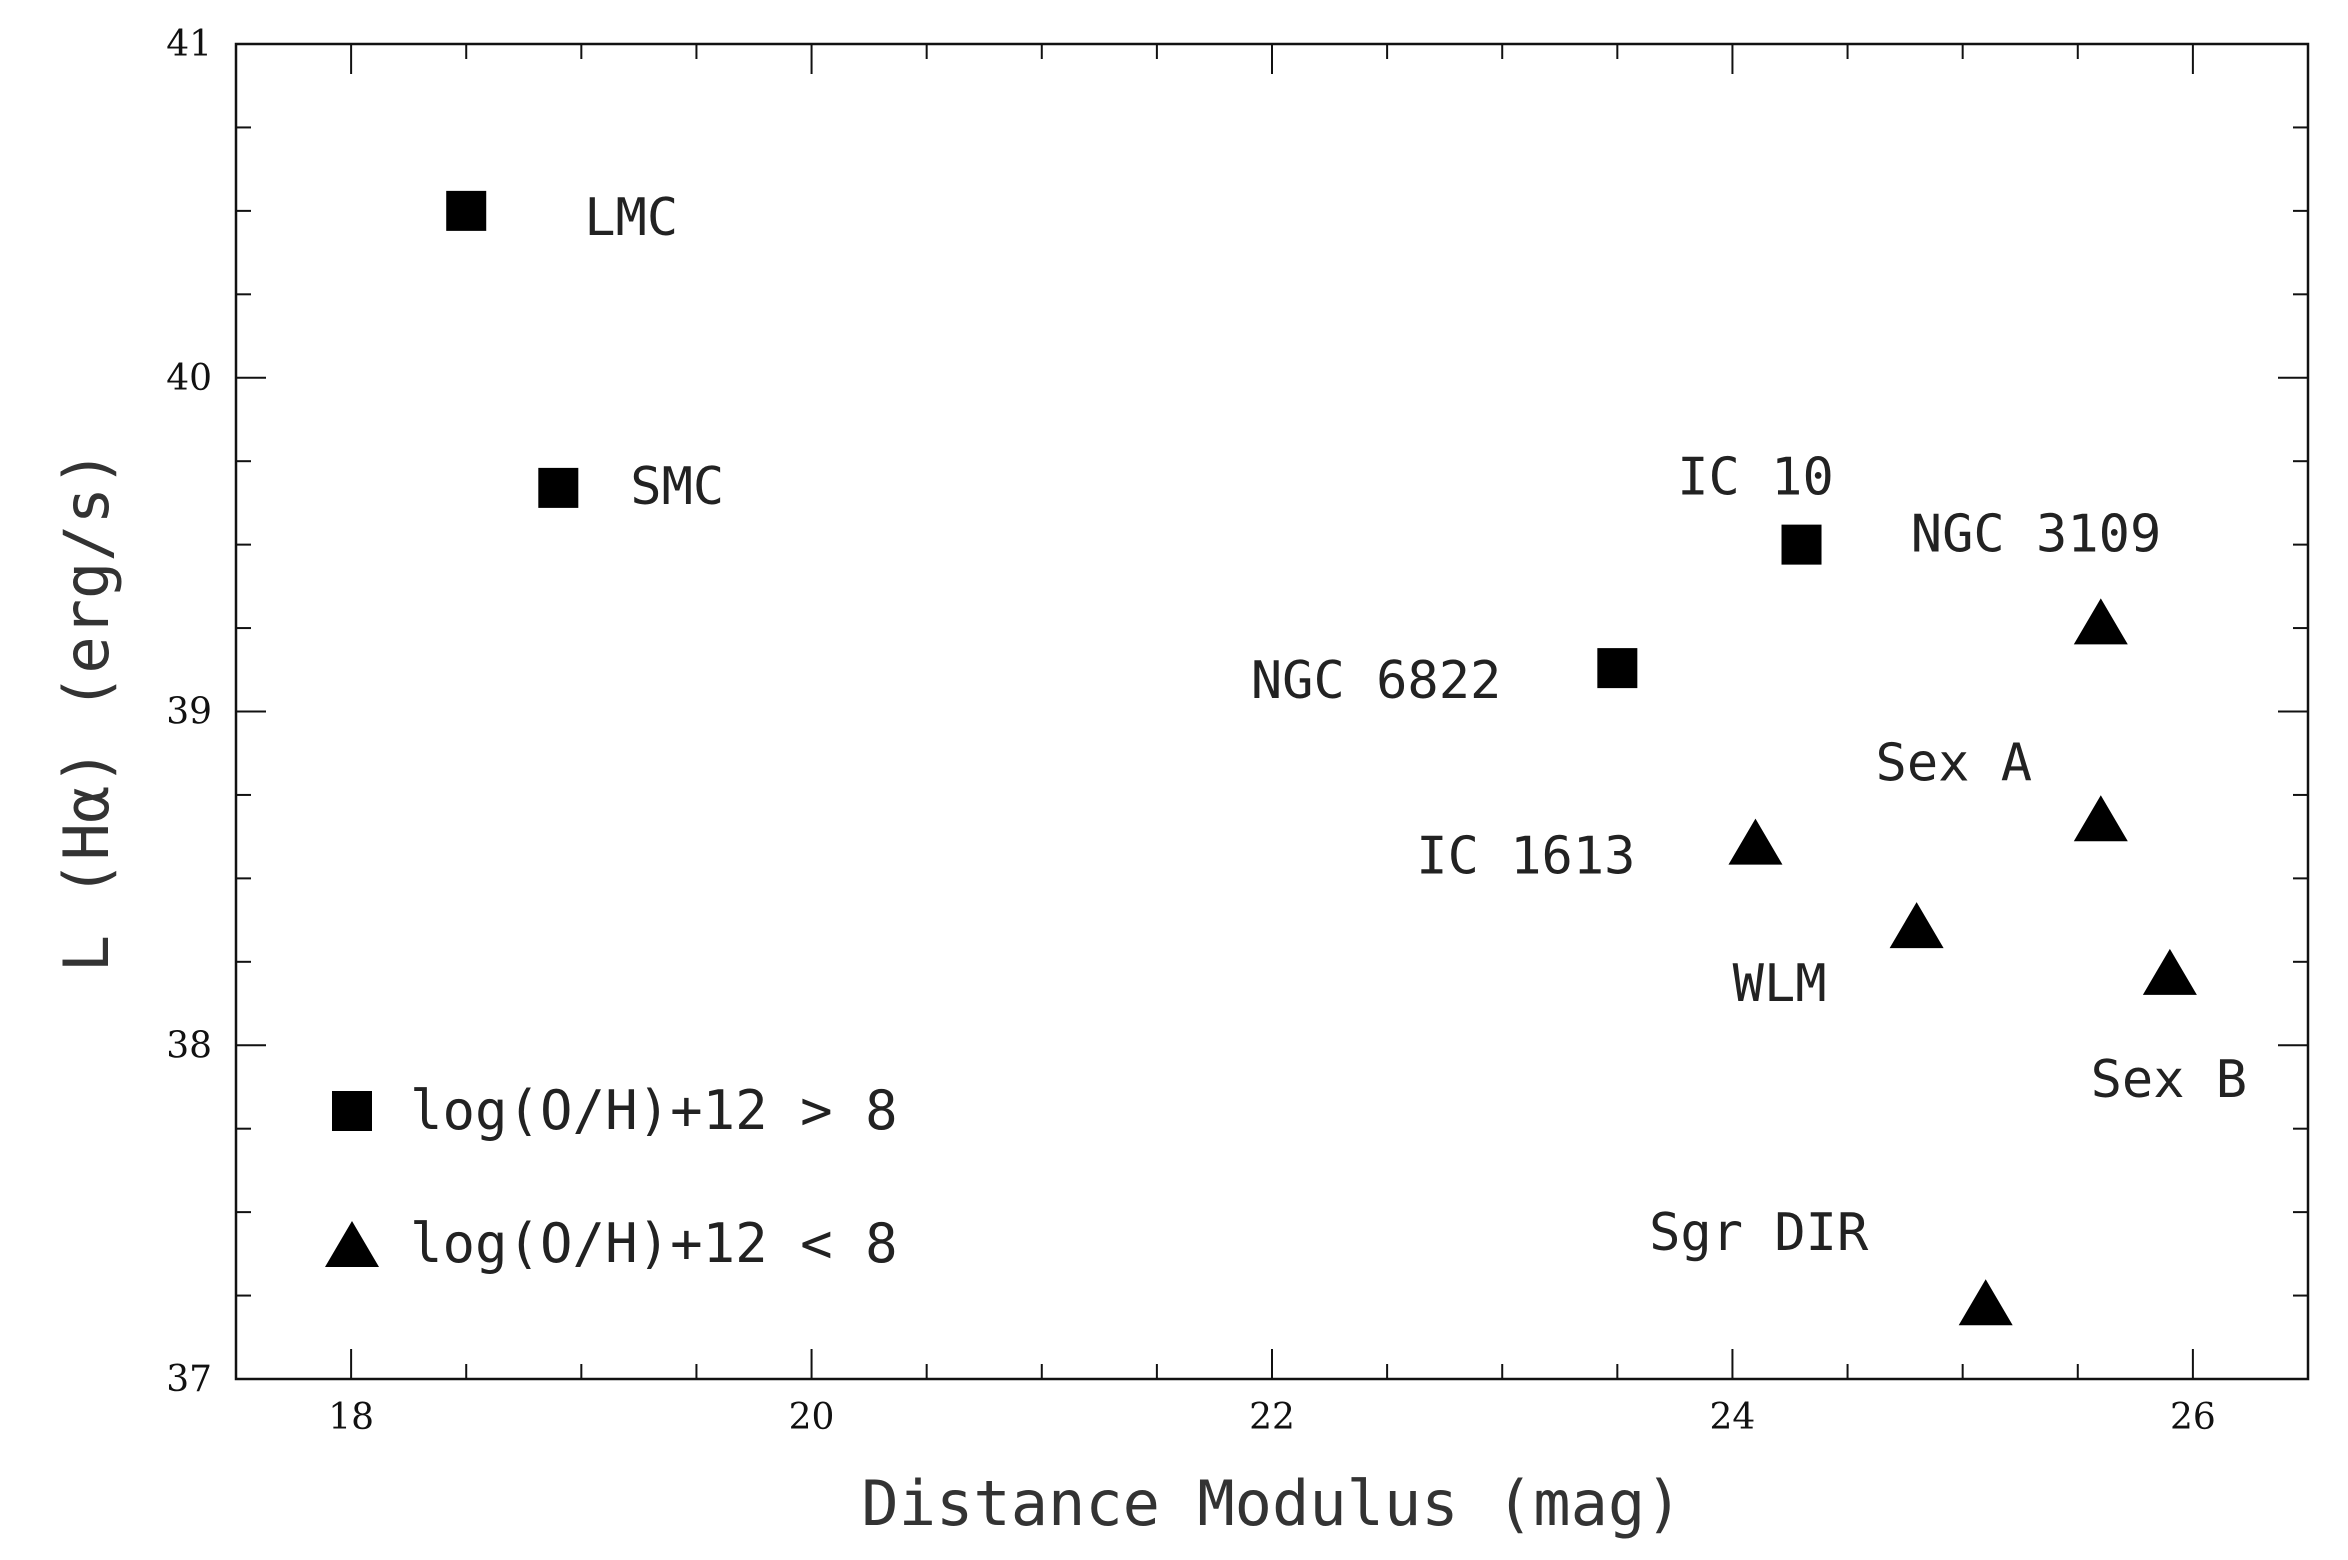 The width and height of the screenshot is (2348, 1560). What do you see at coordinates (1272, 1417) in the screenshot?
I see `x-tick-label: 22` at bounding box center [1272, 1417].